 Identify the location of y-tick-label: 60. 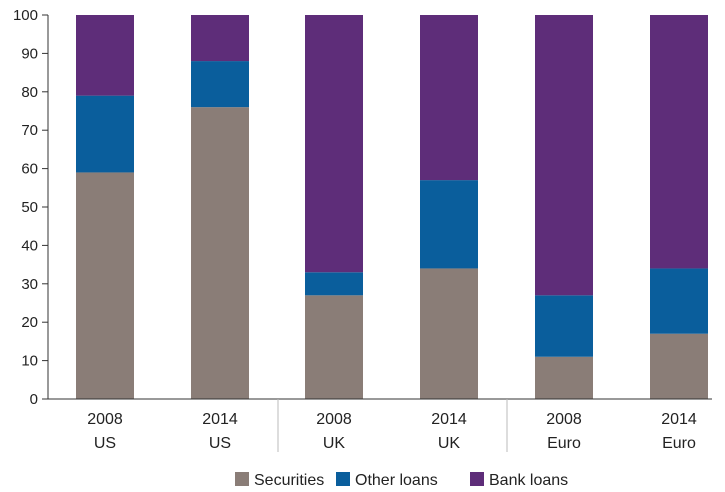
(29, 169).